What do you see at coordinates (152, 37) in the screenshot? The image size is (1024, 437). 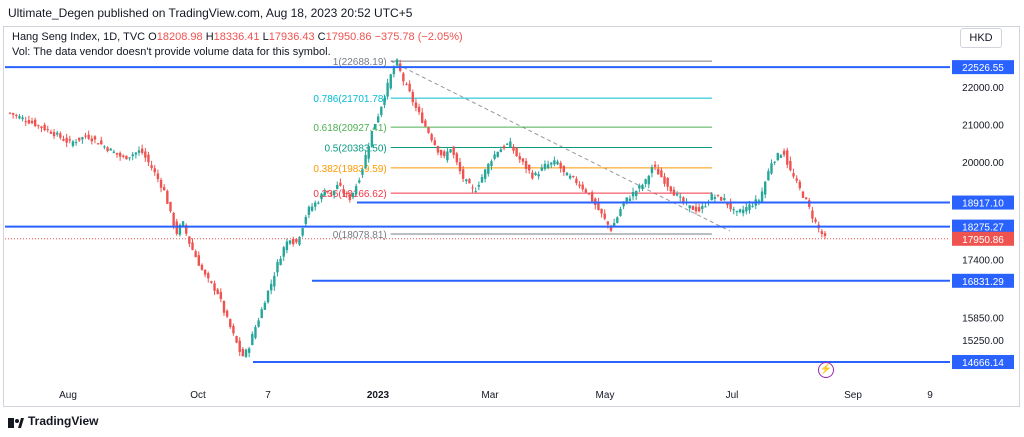 I see `open-label: O` at bounding box center [152, 37].